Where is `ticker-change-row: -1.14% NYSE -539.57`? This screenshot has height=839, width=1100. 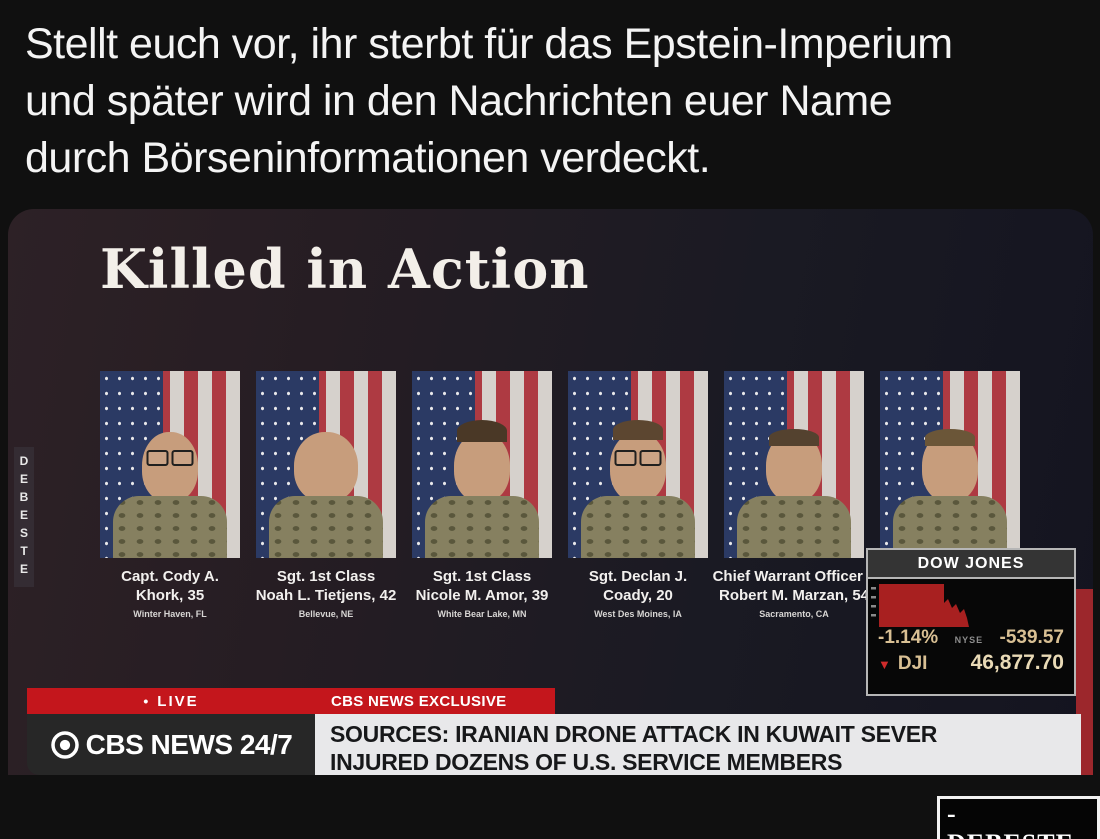 ticker-change-row: -1.14% NYSE -539.57 is located at coordinates (971, 638).